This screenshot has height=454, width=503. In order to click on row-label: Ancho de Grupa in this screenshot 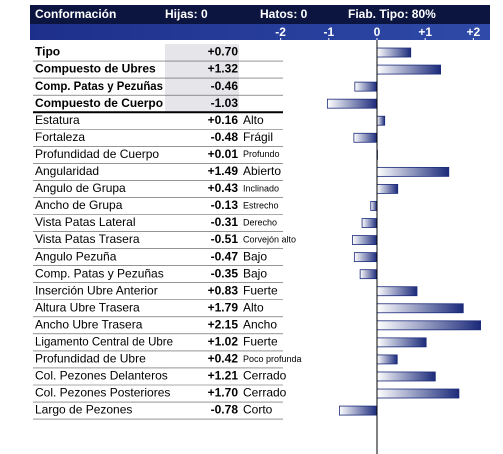, I will do `click(79, 205)`.